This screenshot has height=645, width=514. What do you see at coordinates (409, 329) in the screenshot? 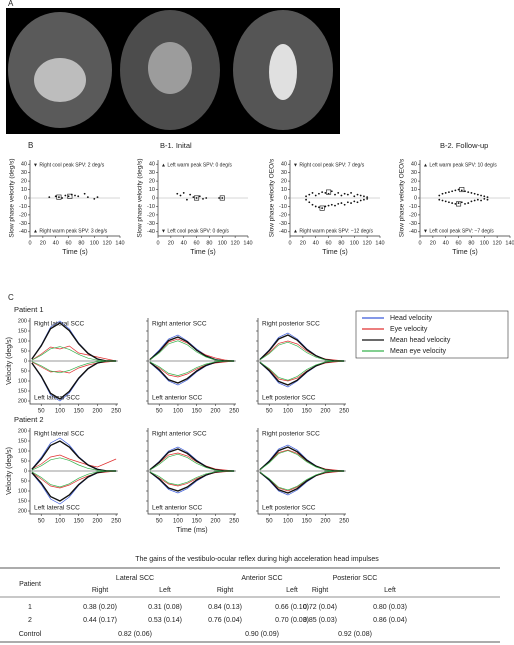
I see `legend-label: Eye velocity` at bounding box center [409, 329].